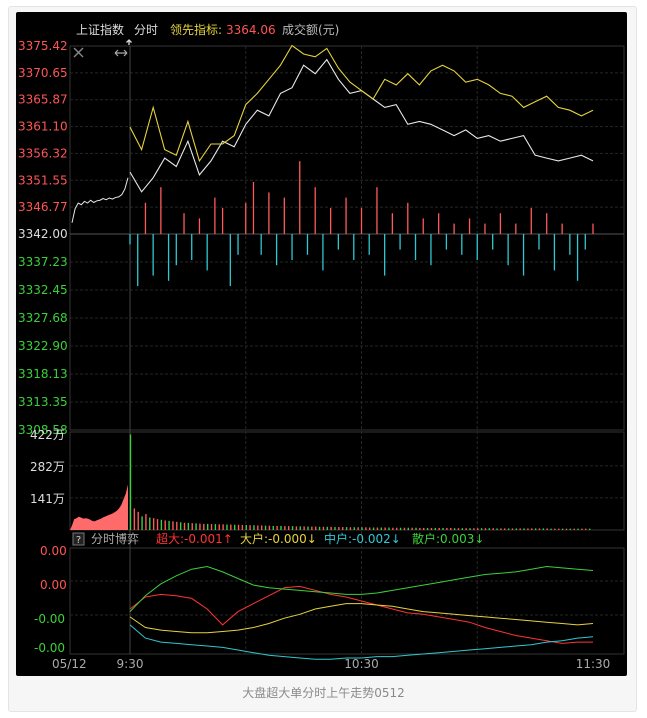 The image size is (647, 718). I want to click on x-tick-label: 9:30, so click(130, 664).